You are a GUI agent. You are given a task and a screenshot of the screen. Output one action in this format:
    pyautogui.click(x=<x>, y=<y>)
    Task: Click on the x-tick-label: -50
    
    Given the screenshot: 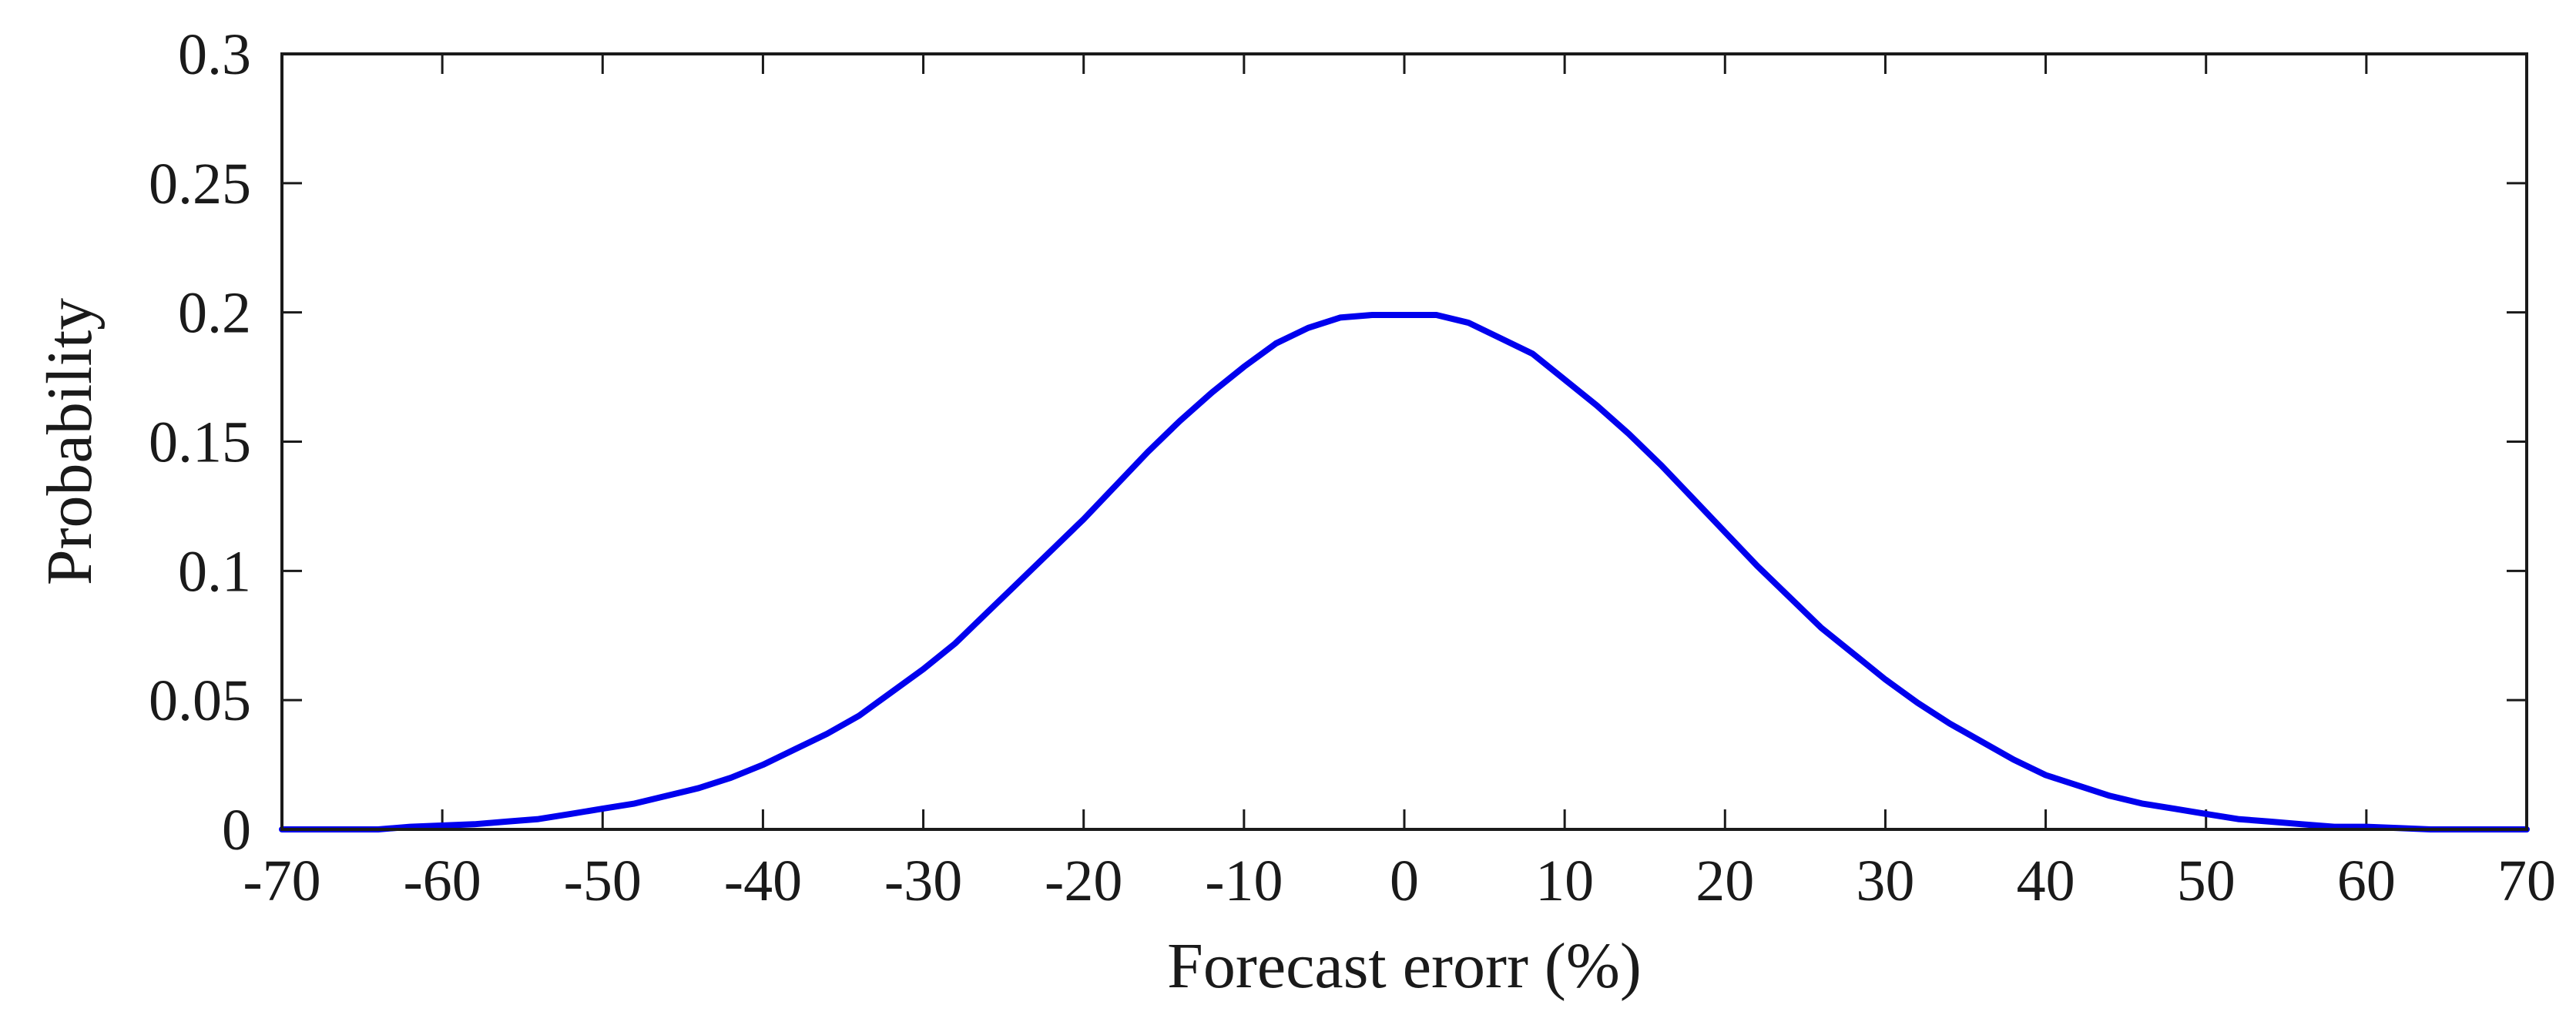 What is the action you would take?
    pyautogui.click(x=603, y=881)
    